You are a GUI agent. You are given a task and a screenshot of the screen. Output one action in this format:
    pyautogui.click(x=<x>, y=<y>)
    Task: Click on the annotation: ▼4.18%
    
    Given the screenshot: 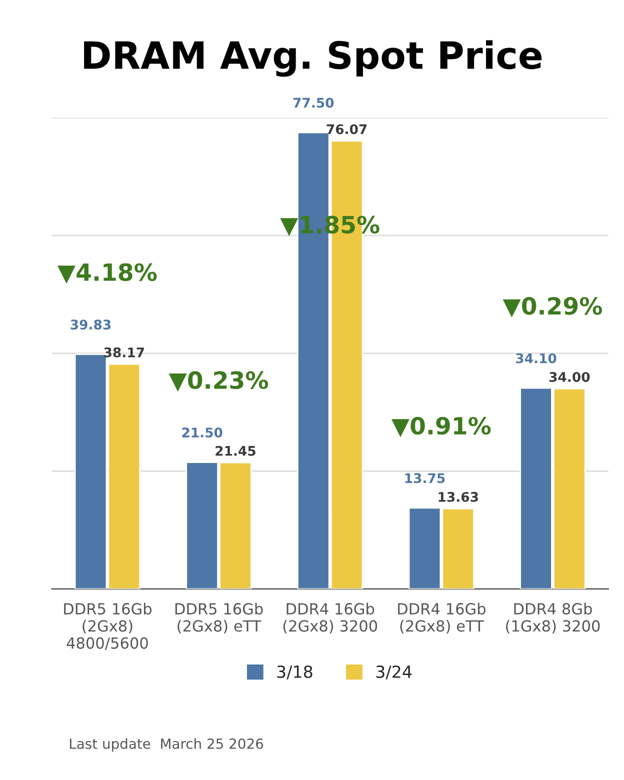 What is the action you would take?
    pyautogui.click(x=107, y=273)
    